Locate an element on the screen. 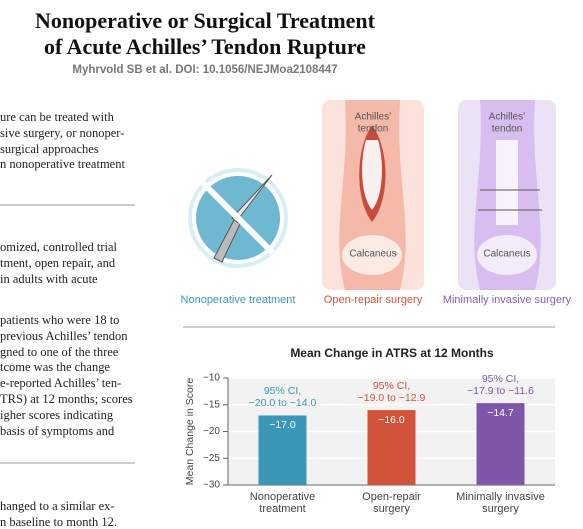 The width and height of the screenshot is (583, 529). ci-label: −20.0 to −14.0 is located at coordinates (283, 403).